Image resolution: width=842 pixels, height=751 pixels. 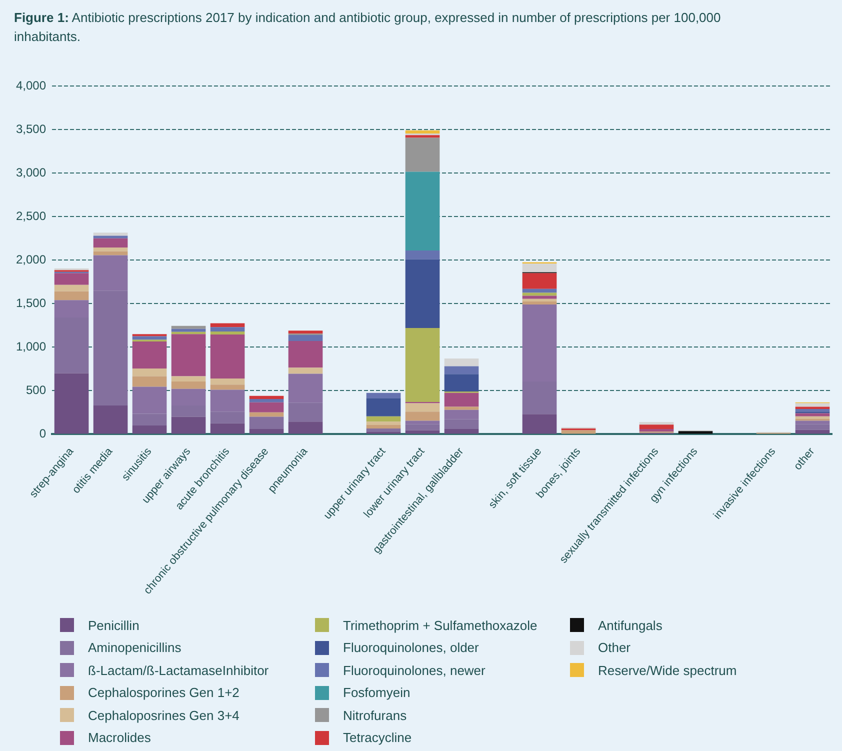 I want to click on legend-label: Trimethoprim + Sulfamethoxazole, so click(x=440, y=625).